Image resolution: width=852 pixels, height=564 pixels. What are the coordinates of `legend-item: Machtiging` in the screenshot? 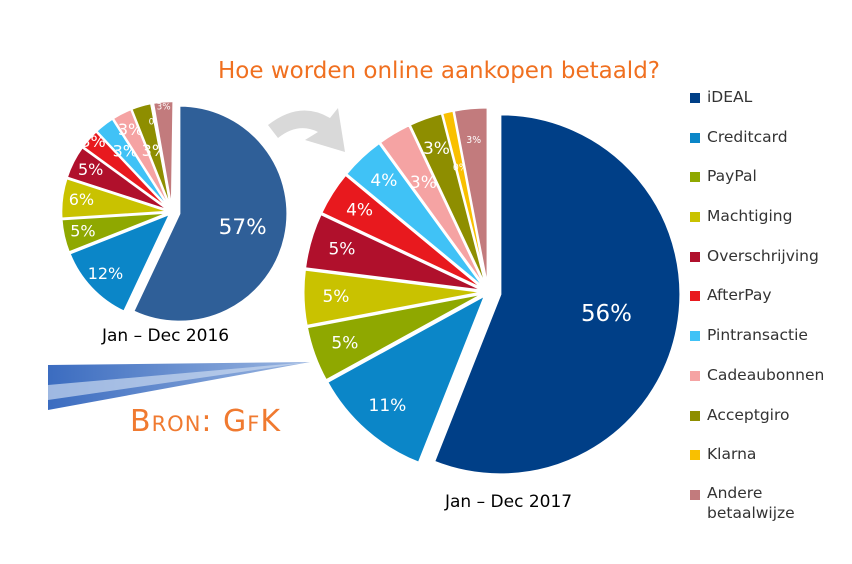 It's located at (757, 227).